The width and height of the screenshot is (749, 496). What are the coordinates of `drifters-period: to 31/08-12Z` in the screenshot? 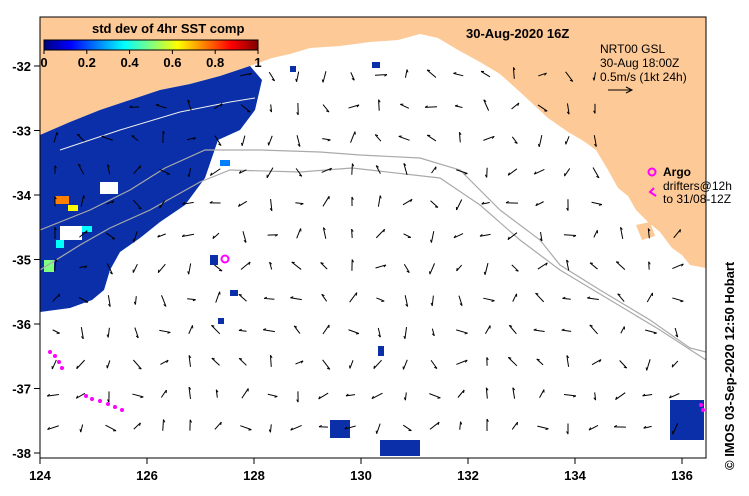 It's located at (697, 199).